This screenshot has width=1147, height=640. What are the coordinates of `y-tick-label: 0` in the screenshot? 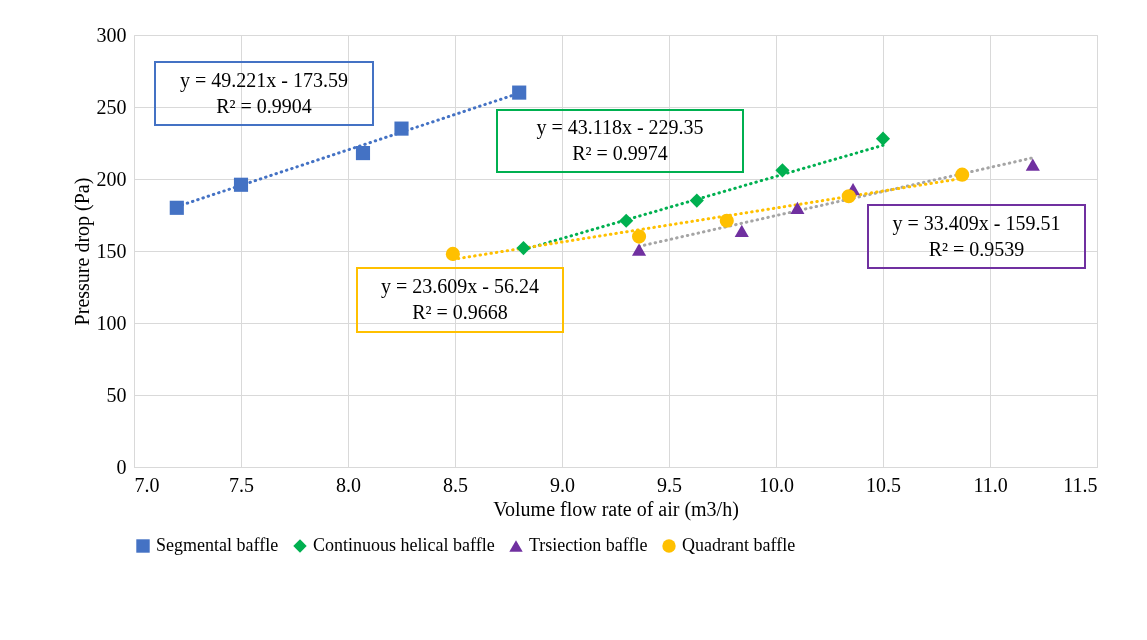 It's located at (121, 466).